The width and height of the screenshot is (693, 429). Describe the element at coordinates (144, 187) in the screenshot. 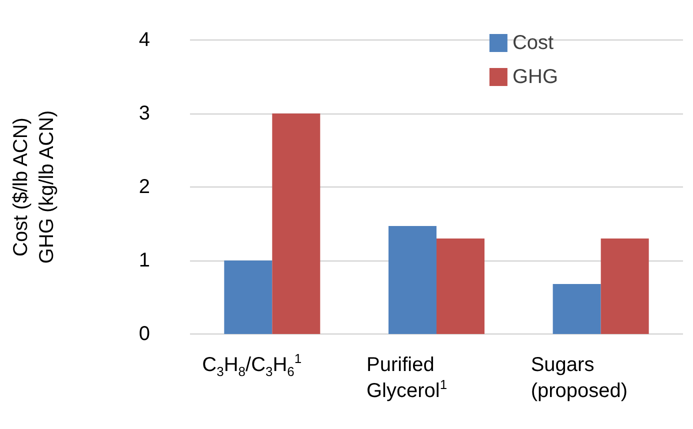

I see `y-tick-label: 2` at that location.